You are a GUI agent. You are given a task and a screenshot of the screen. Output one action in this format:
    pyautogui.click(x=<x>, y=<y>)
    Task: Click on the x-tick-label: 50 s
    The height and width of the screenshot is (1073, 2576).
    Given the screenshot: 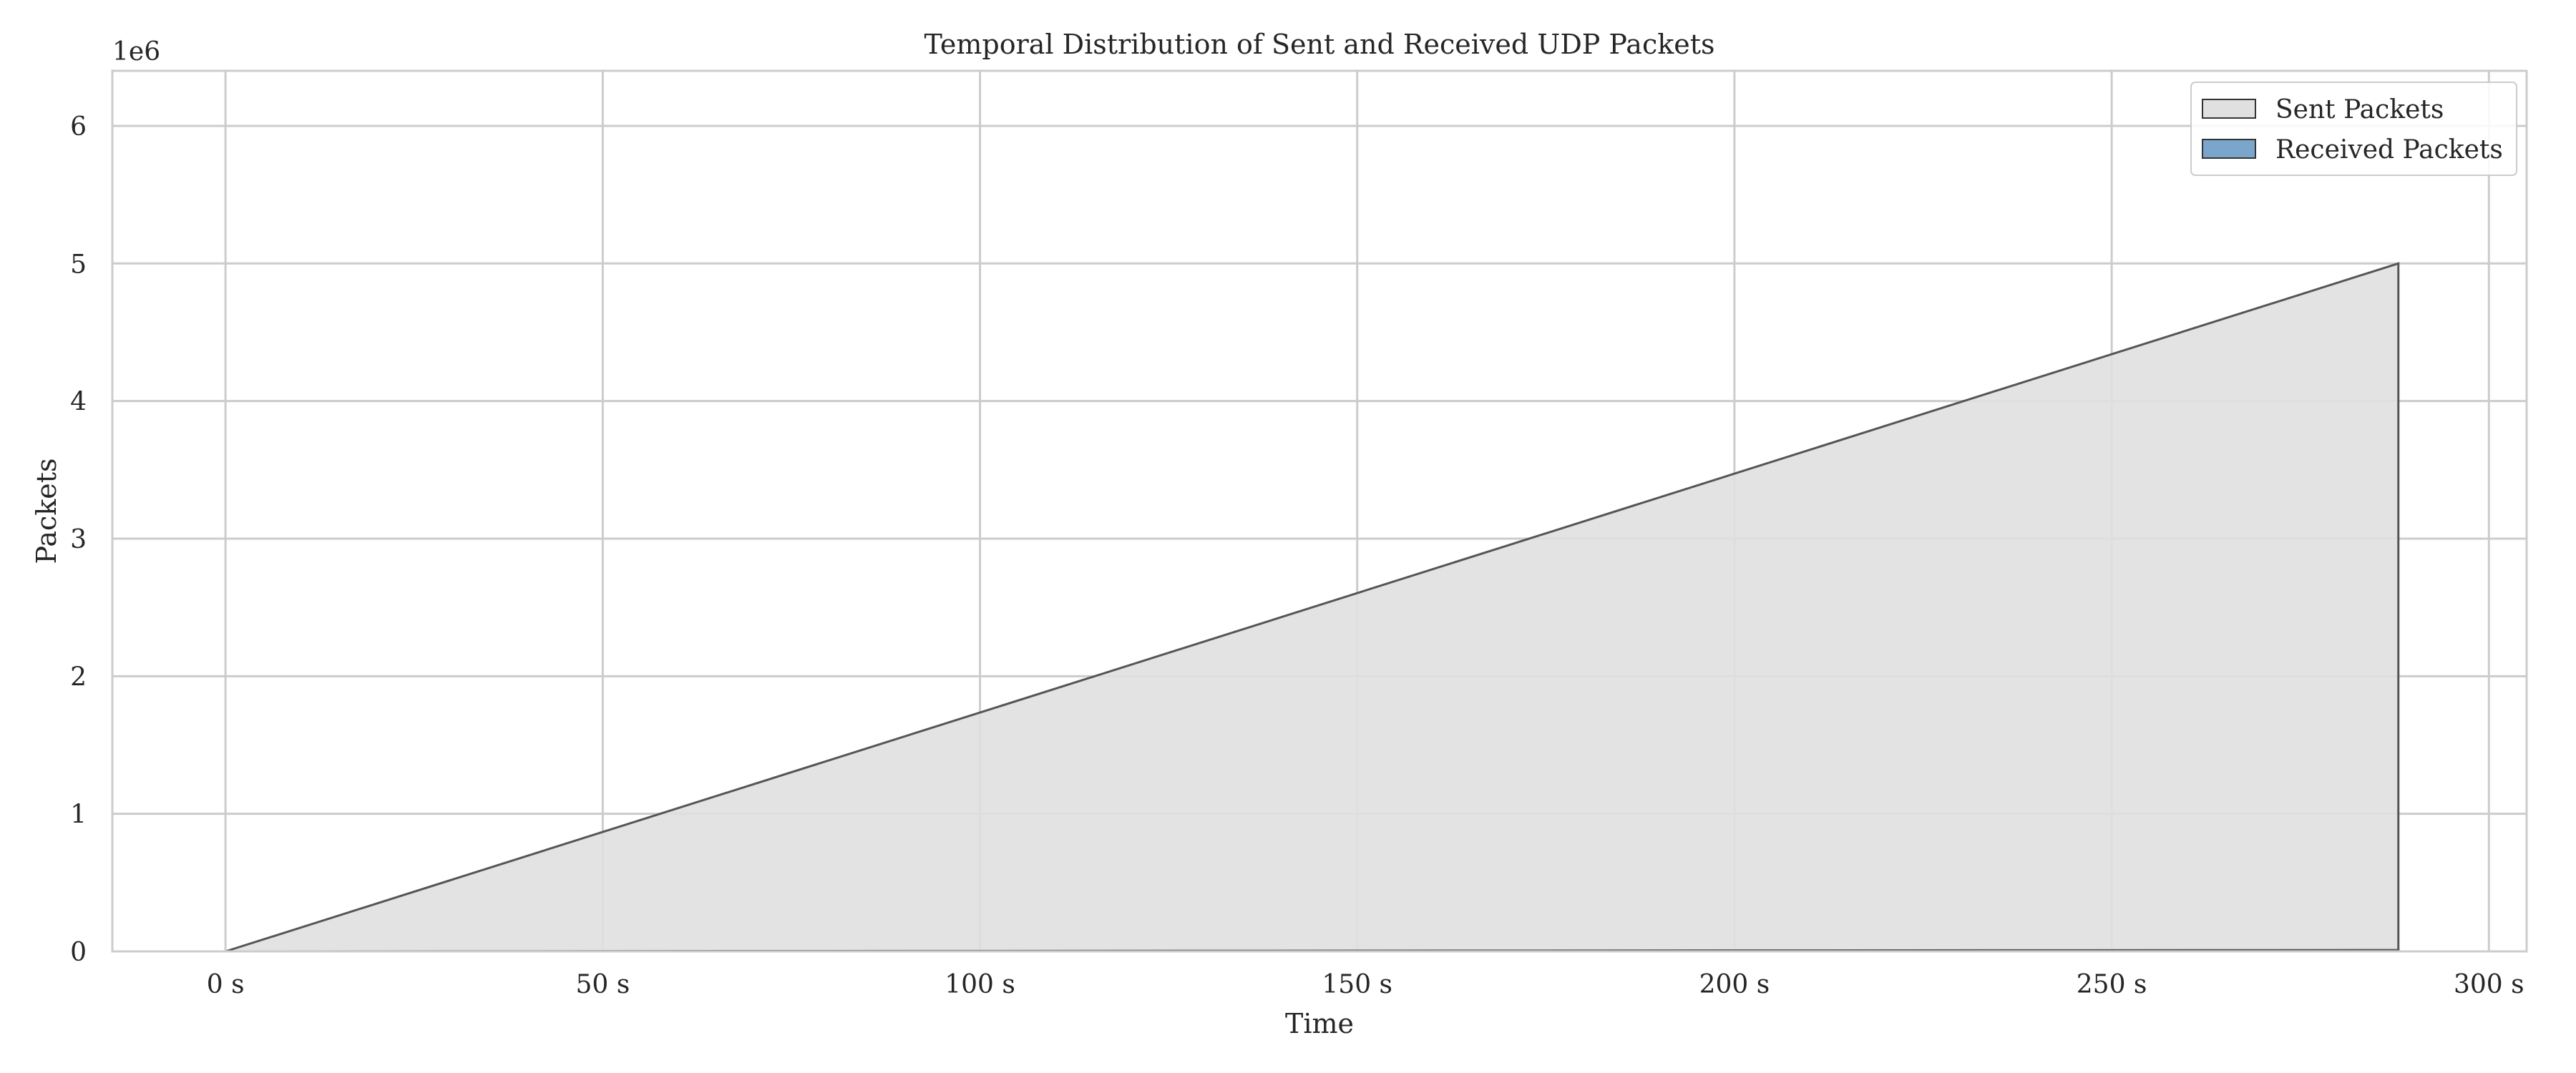 What is the action you would take?
    pyautogui.click(x=602, y=984)
    